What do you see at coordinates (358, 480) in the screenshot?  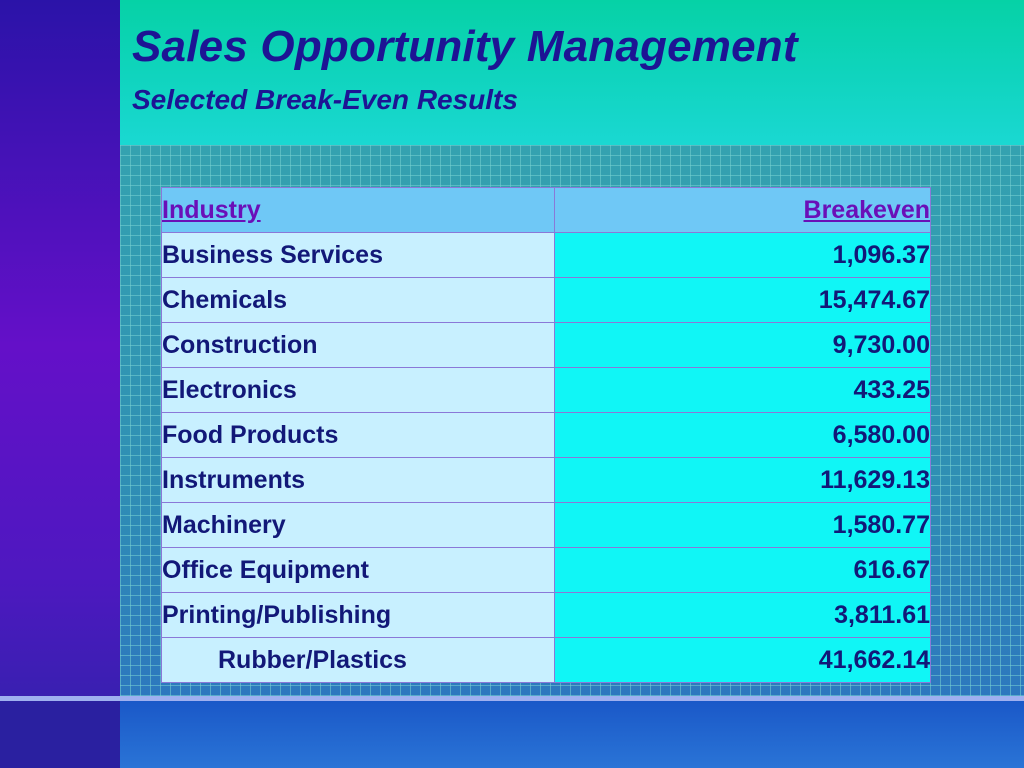 I see `industry-cell: Instruments` at bounding box center [358, 480].